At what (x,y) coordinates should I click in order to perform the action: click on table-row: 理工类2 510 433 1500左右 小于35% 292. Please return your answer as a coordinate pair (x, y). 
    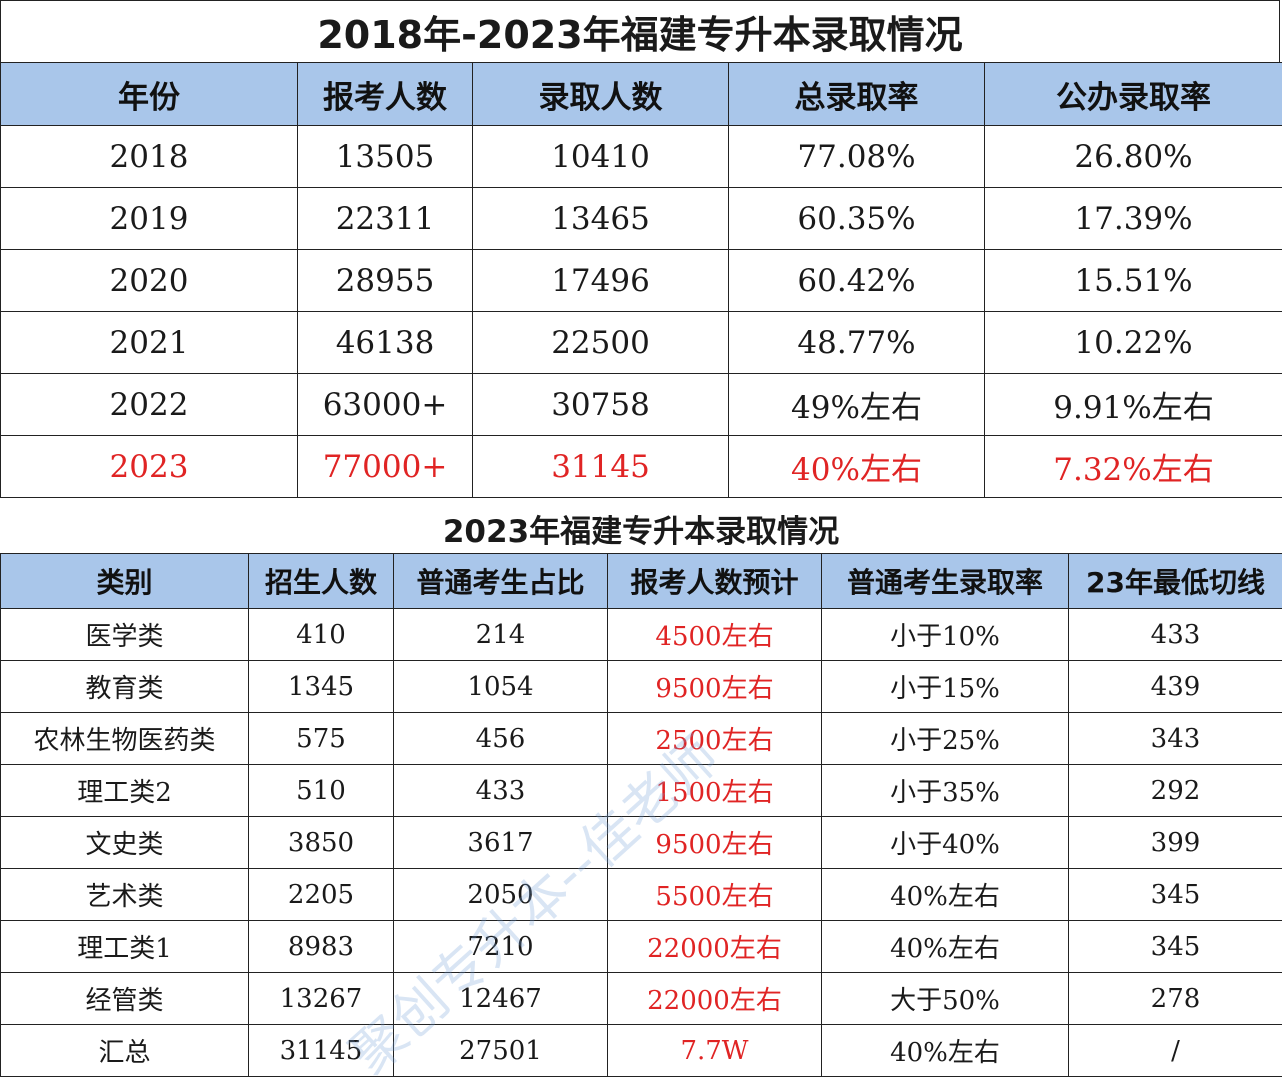
    Looking at the image, I should click on (641, 791).